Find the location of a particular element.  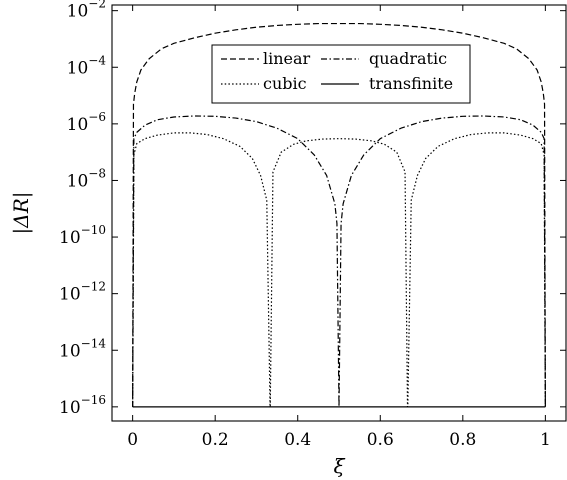

legend: linear quadratic cubic transfinite is located at coordinates (341, 74).